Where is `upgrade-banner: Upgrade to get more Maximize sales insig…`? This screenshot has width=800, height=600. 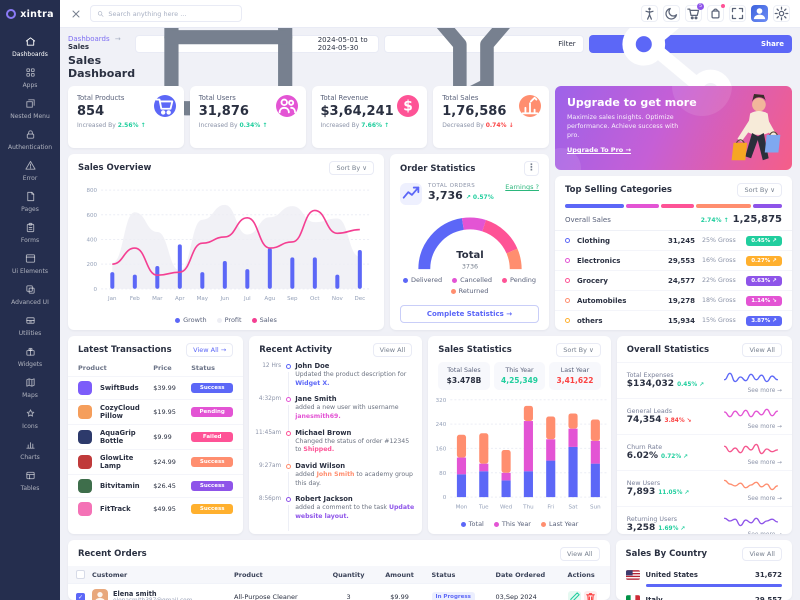
upgrade-banner: Upgrade to get more Maximize sales insig… is located at coordinates (673, 128).